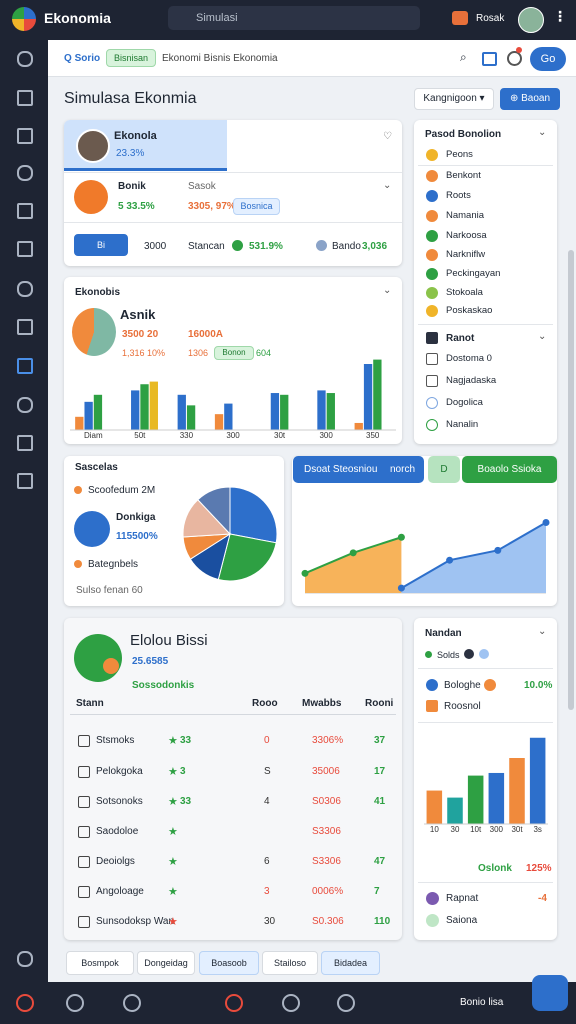 This screenshot has width=576, height=1024. What do you see at coordinates (328, 921) in the screenshot?
I see `row-cell: S0.306` at bounding box center [328, 921].